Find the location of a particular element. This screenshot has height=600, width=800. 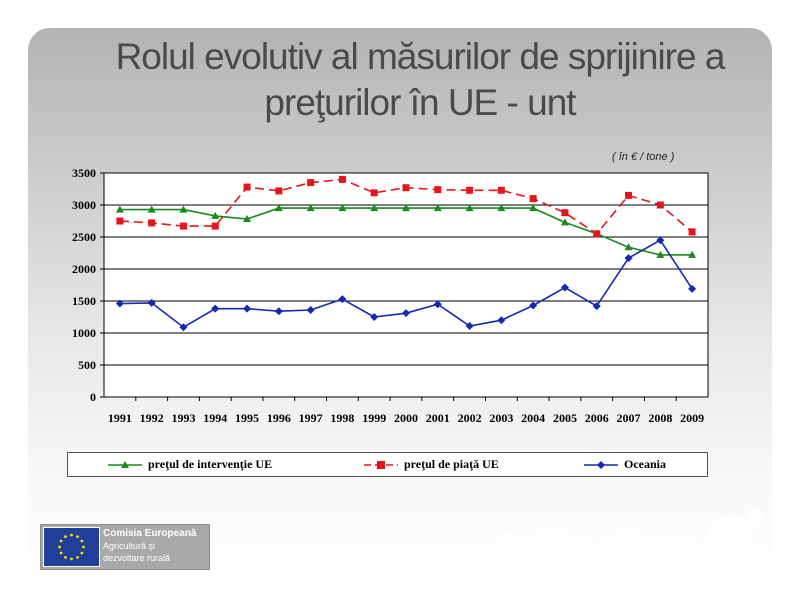

legend-swatch-piata is located at coordinates (381, 464).